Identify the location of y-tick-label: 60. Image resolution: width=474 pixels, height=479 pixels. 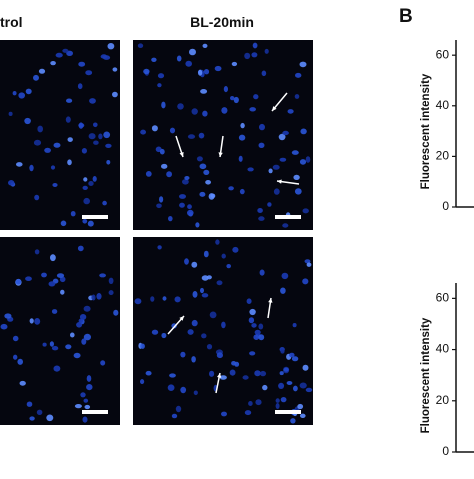
(443, 54).